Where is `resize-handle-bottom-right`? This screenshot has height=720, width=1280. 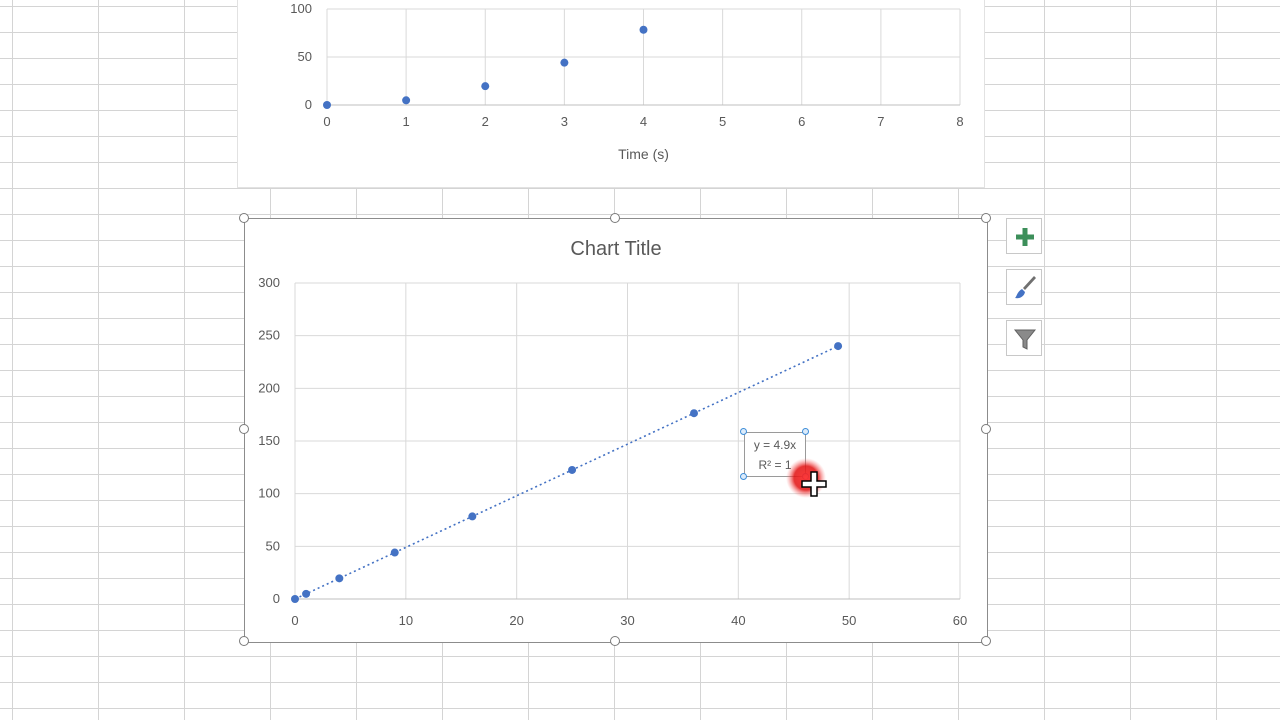
resize-handle-bottom-right is located at coordinates (986, 641).